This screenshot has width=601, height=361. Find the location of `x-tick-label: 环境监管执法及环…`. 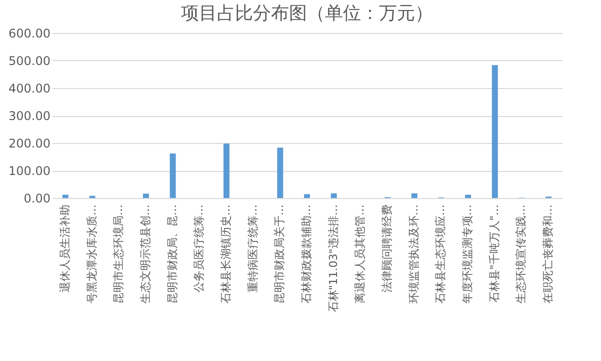

x-tick-label: 环境监管执法及环… is located at coordinates (413, 254).